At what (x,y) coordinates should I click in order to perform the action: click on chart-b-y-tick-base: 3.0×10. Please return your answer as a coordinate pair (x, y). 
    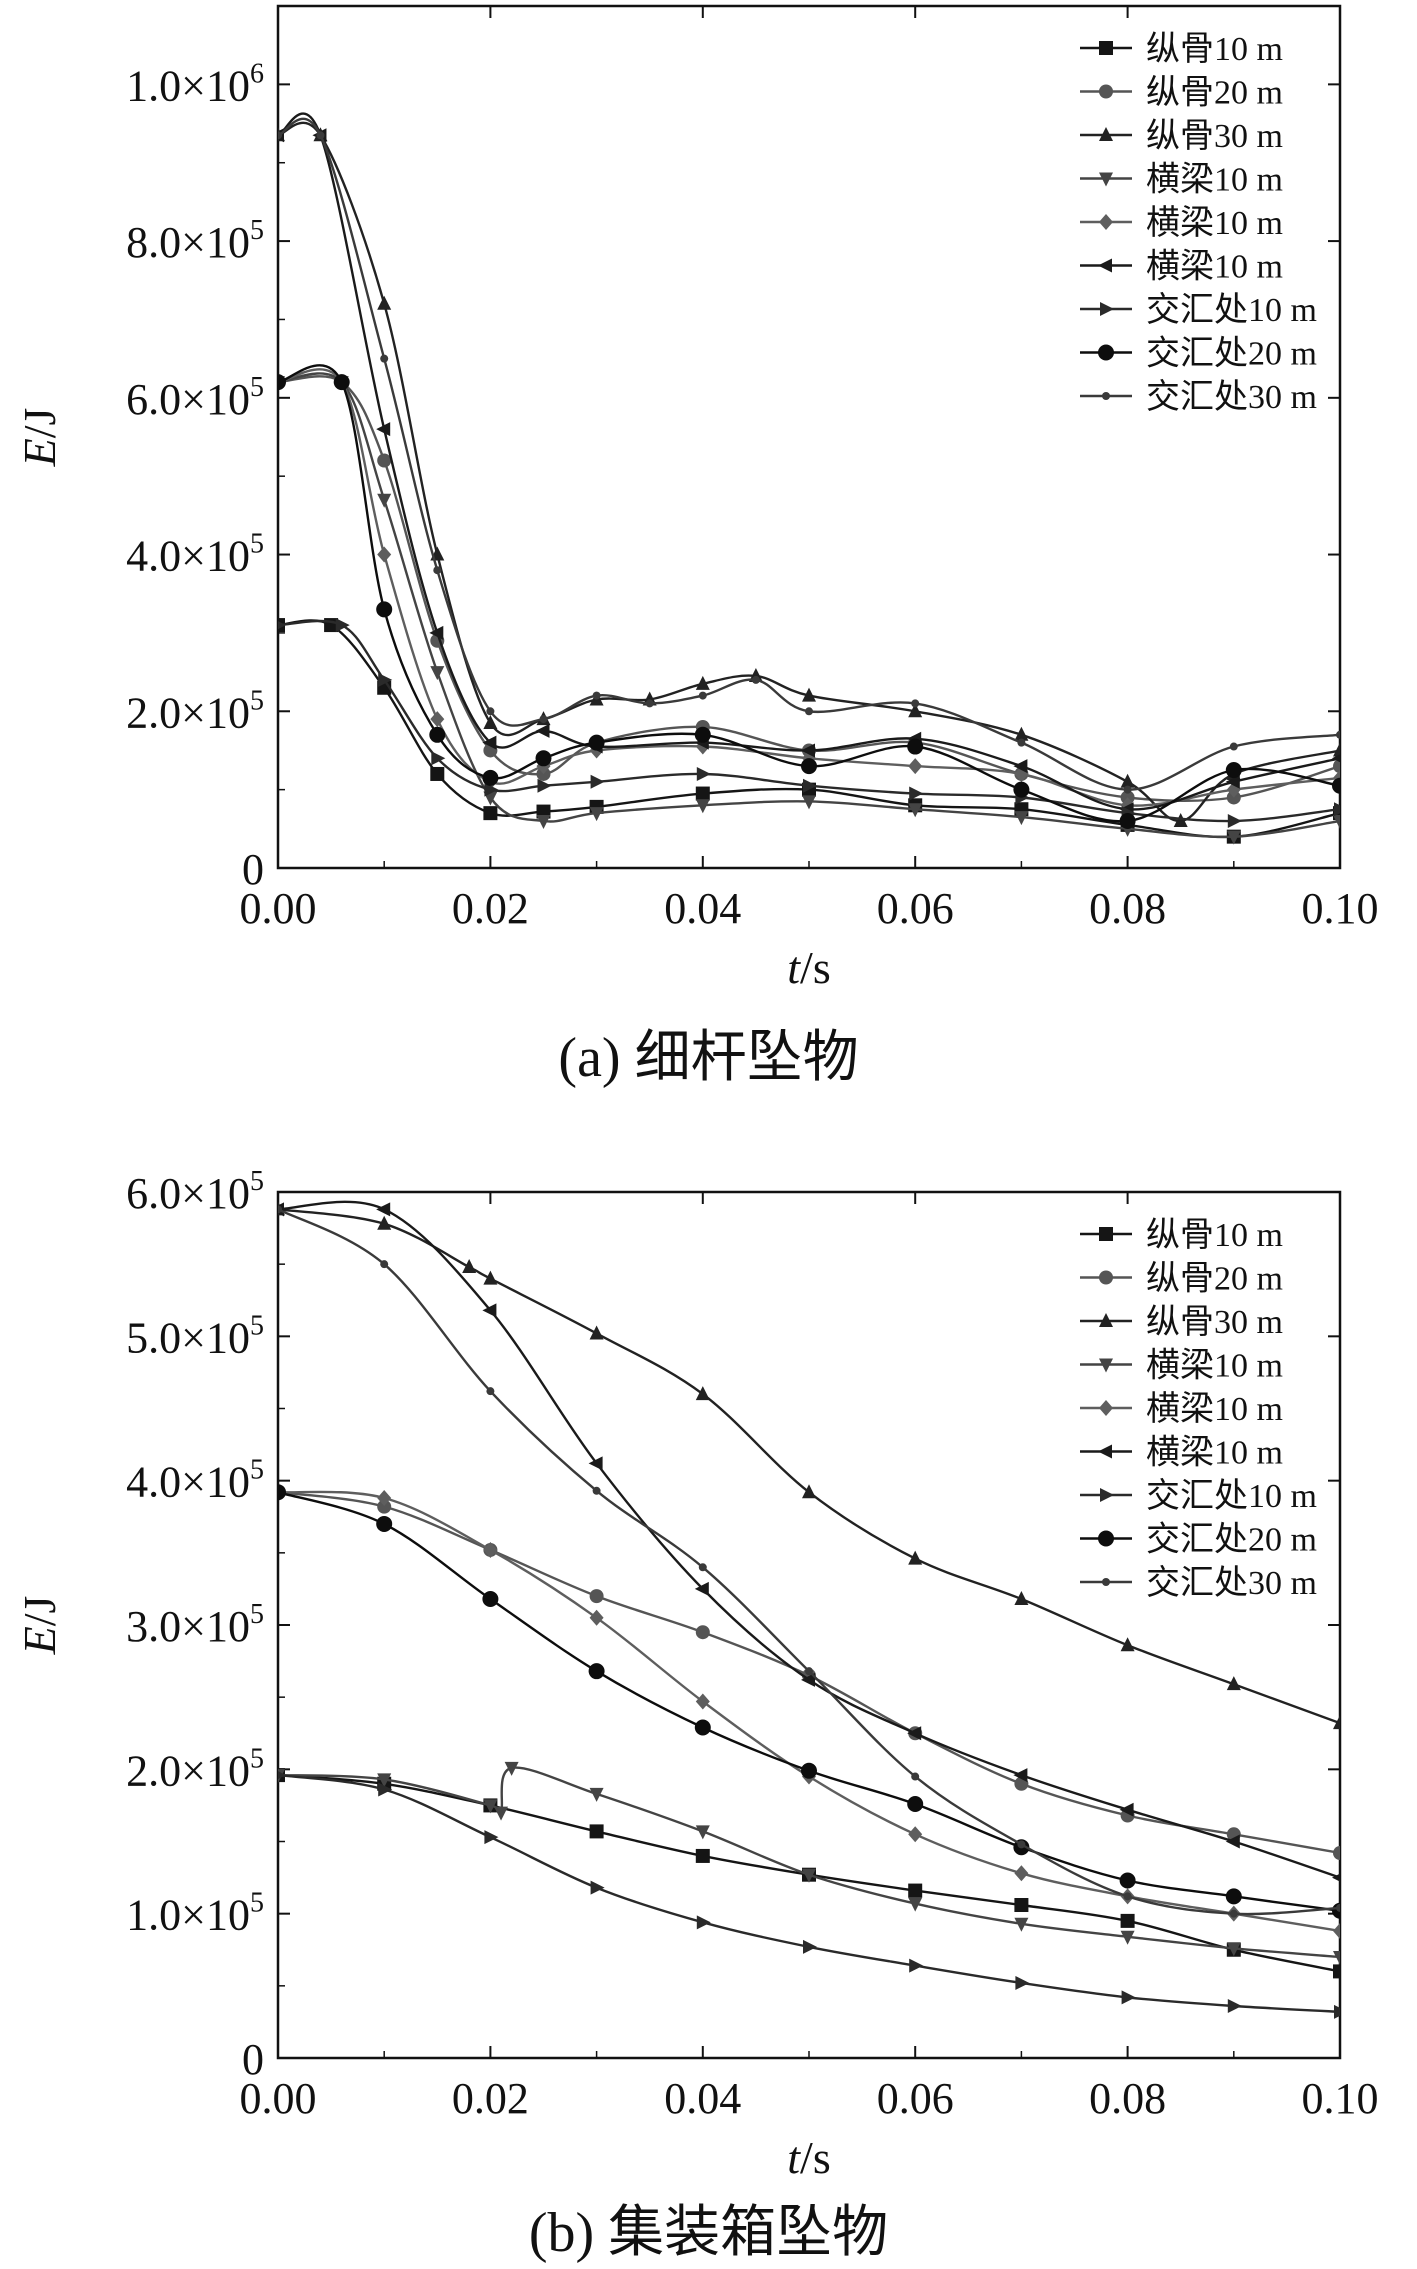
    Looking at the image, I should click on (188, 1626).